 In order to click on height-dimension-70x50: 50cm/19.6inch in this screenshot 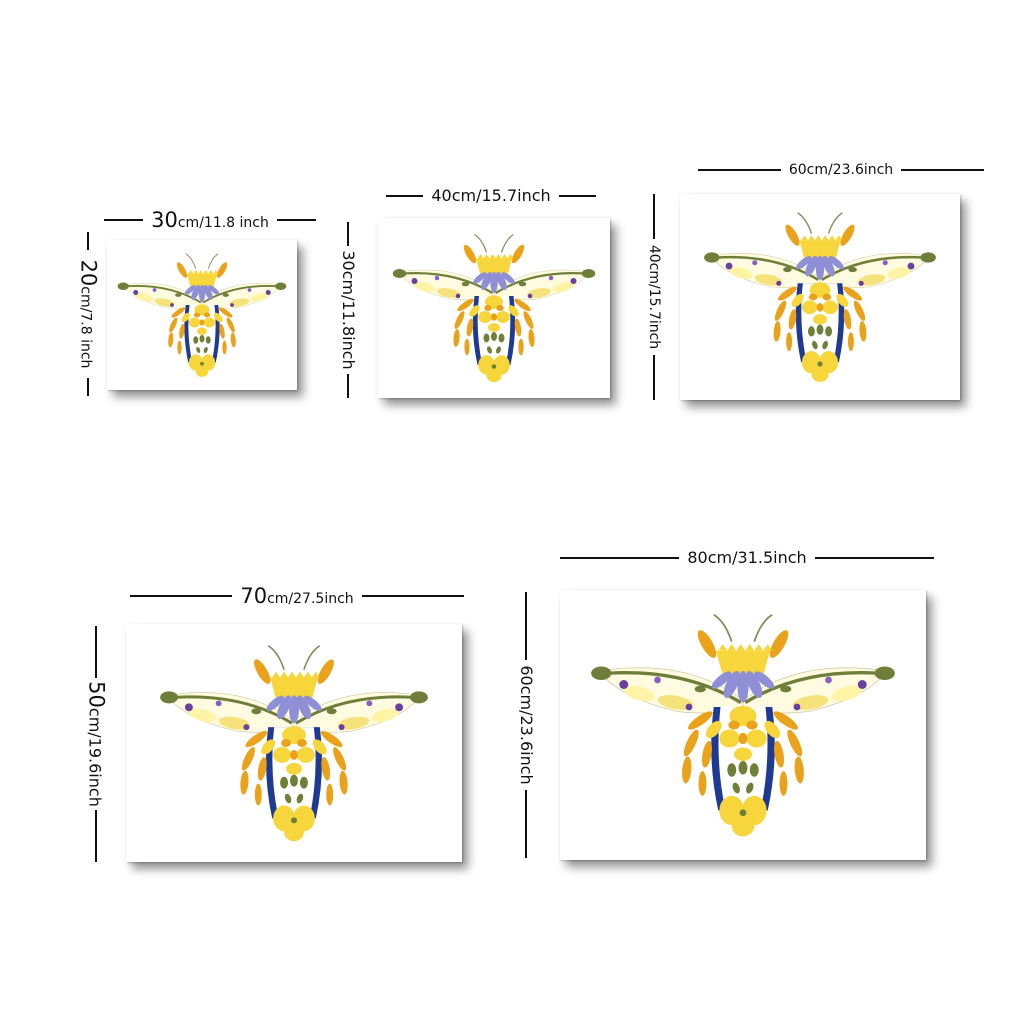, I will do `click(96, 744)`.